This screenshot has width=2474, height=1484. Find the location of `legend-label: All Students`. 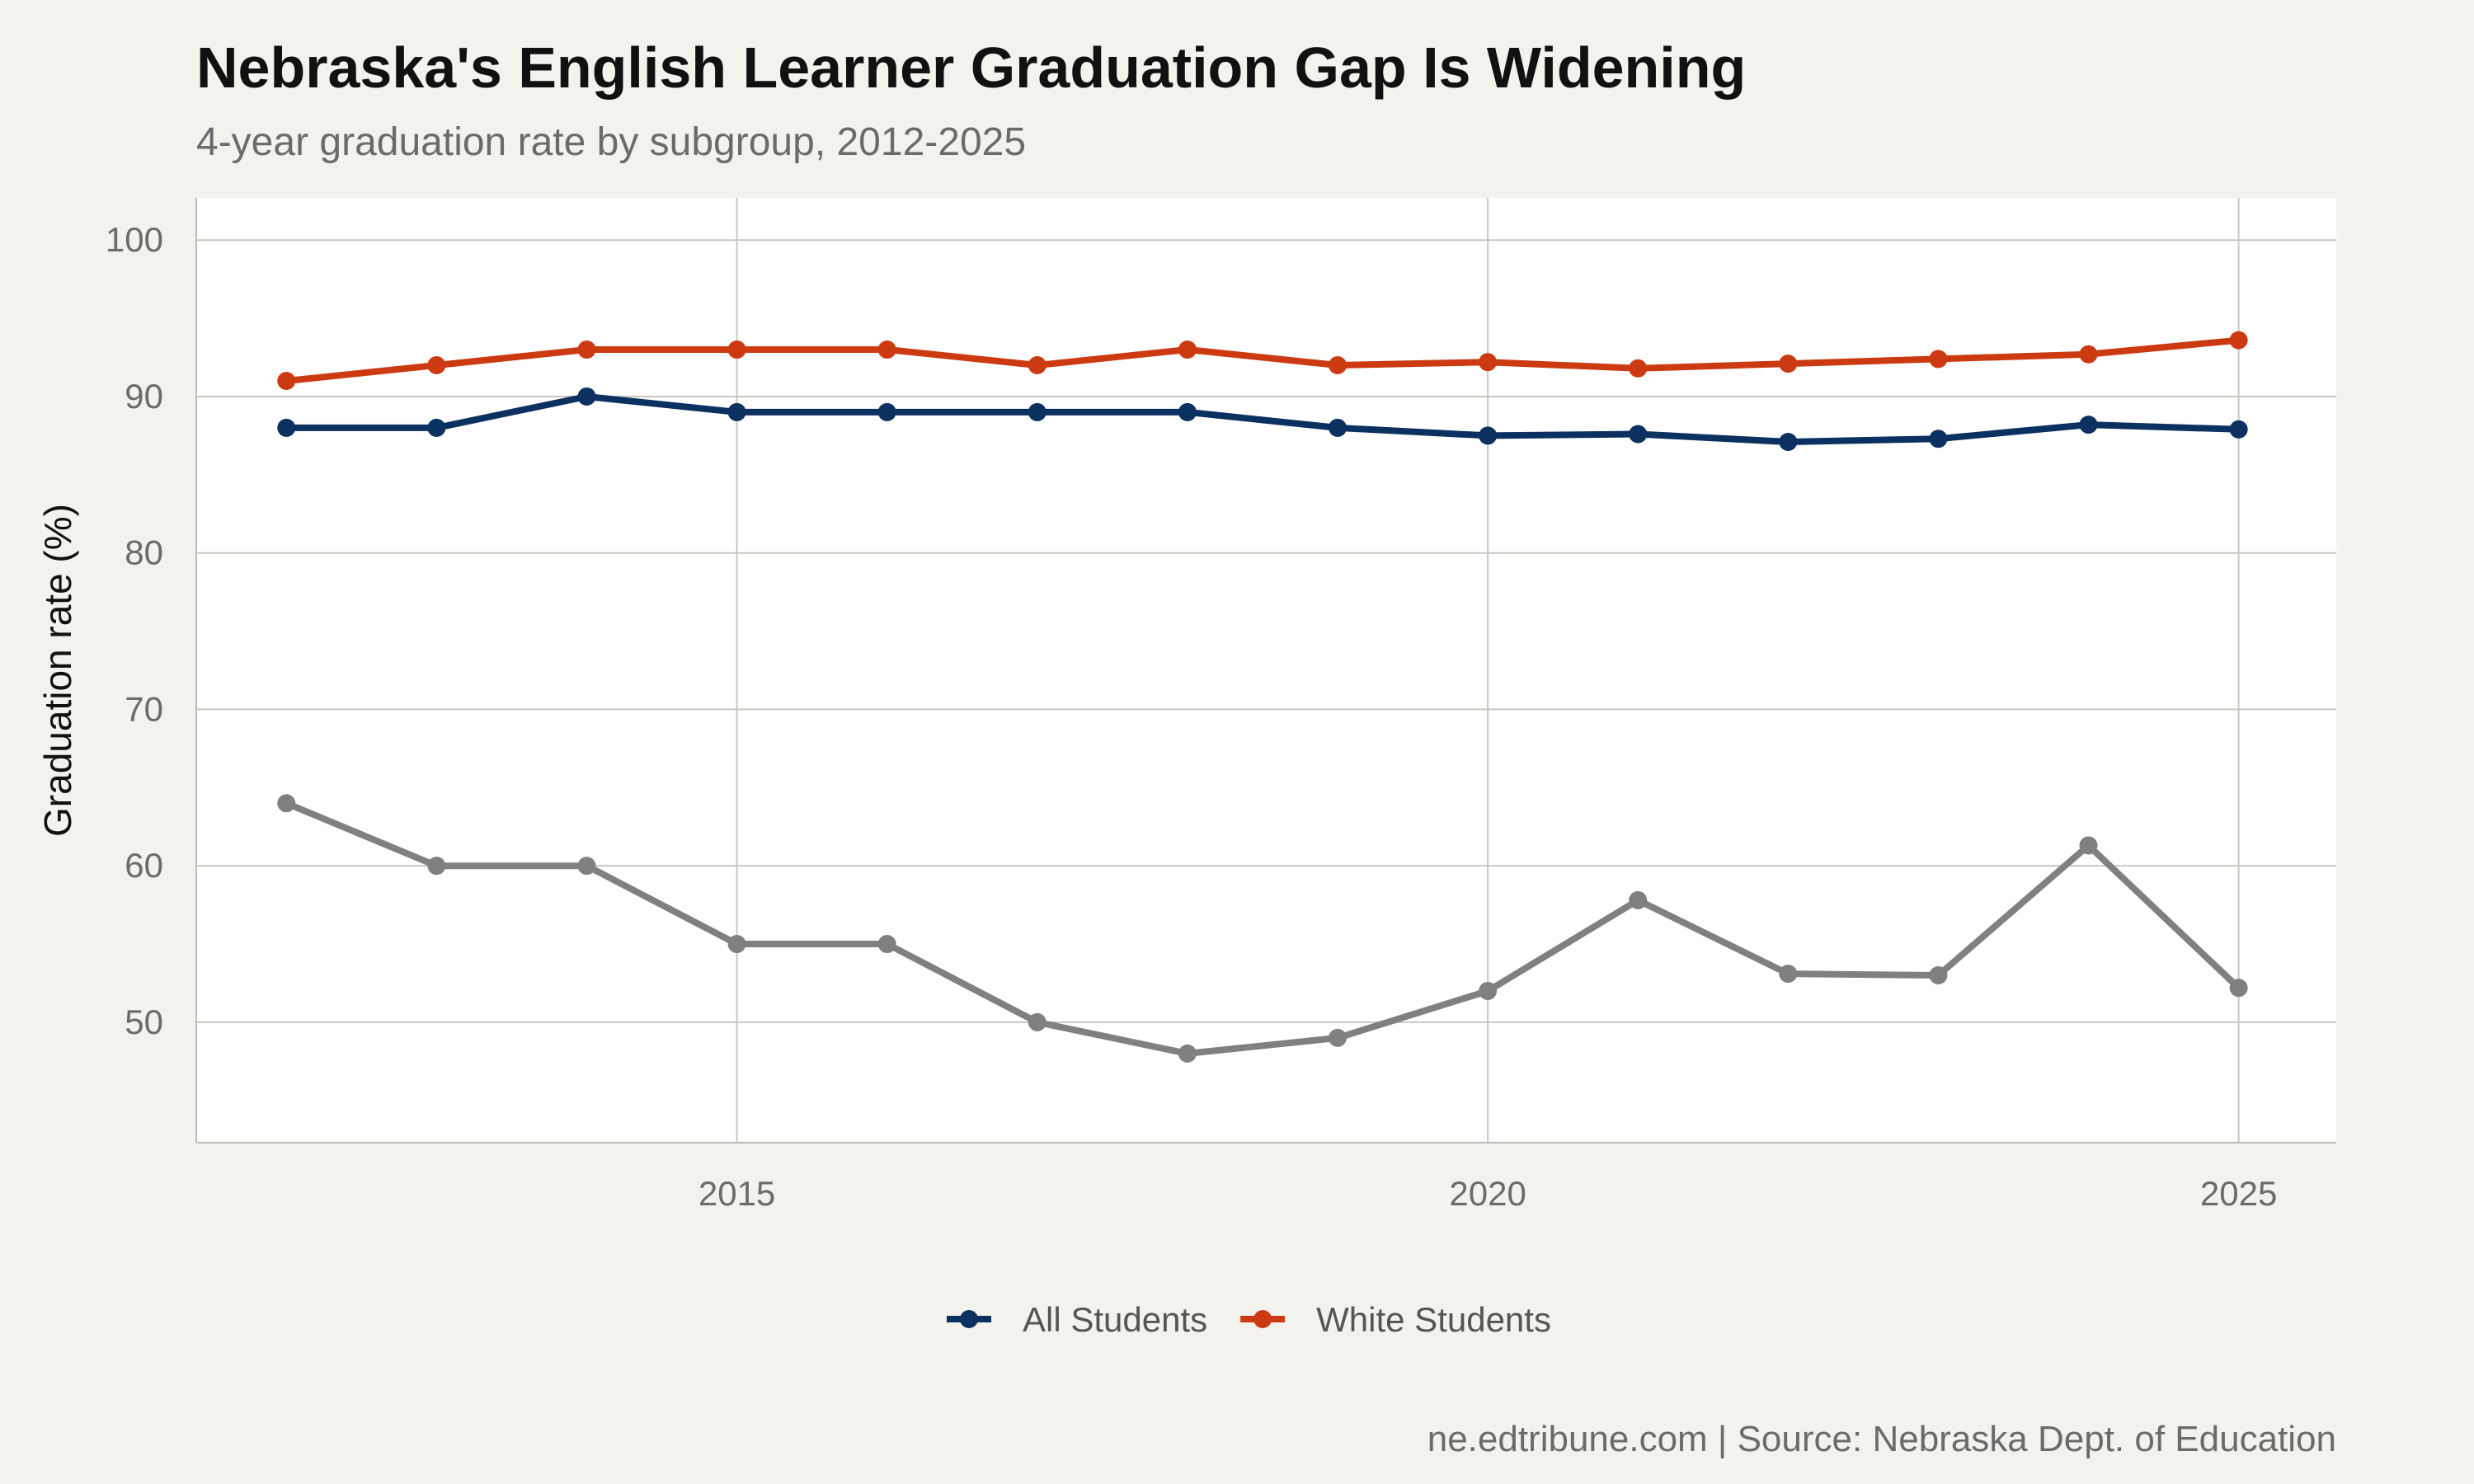

legend-label: All Students is located at coordinates (1115, 1319).